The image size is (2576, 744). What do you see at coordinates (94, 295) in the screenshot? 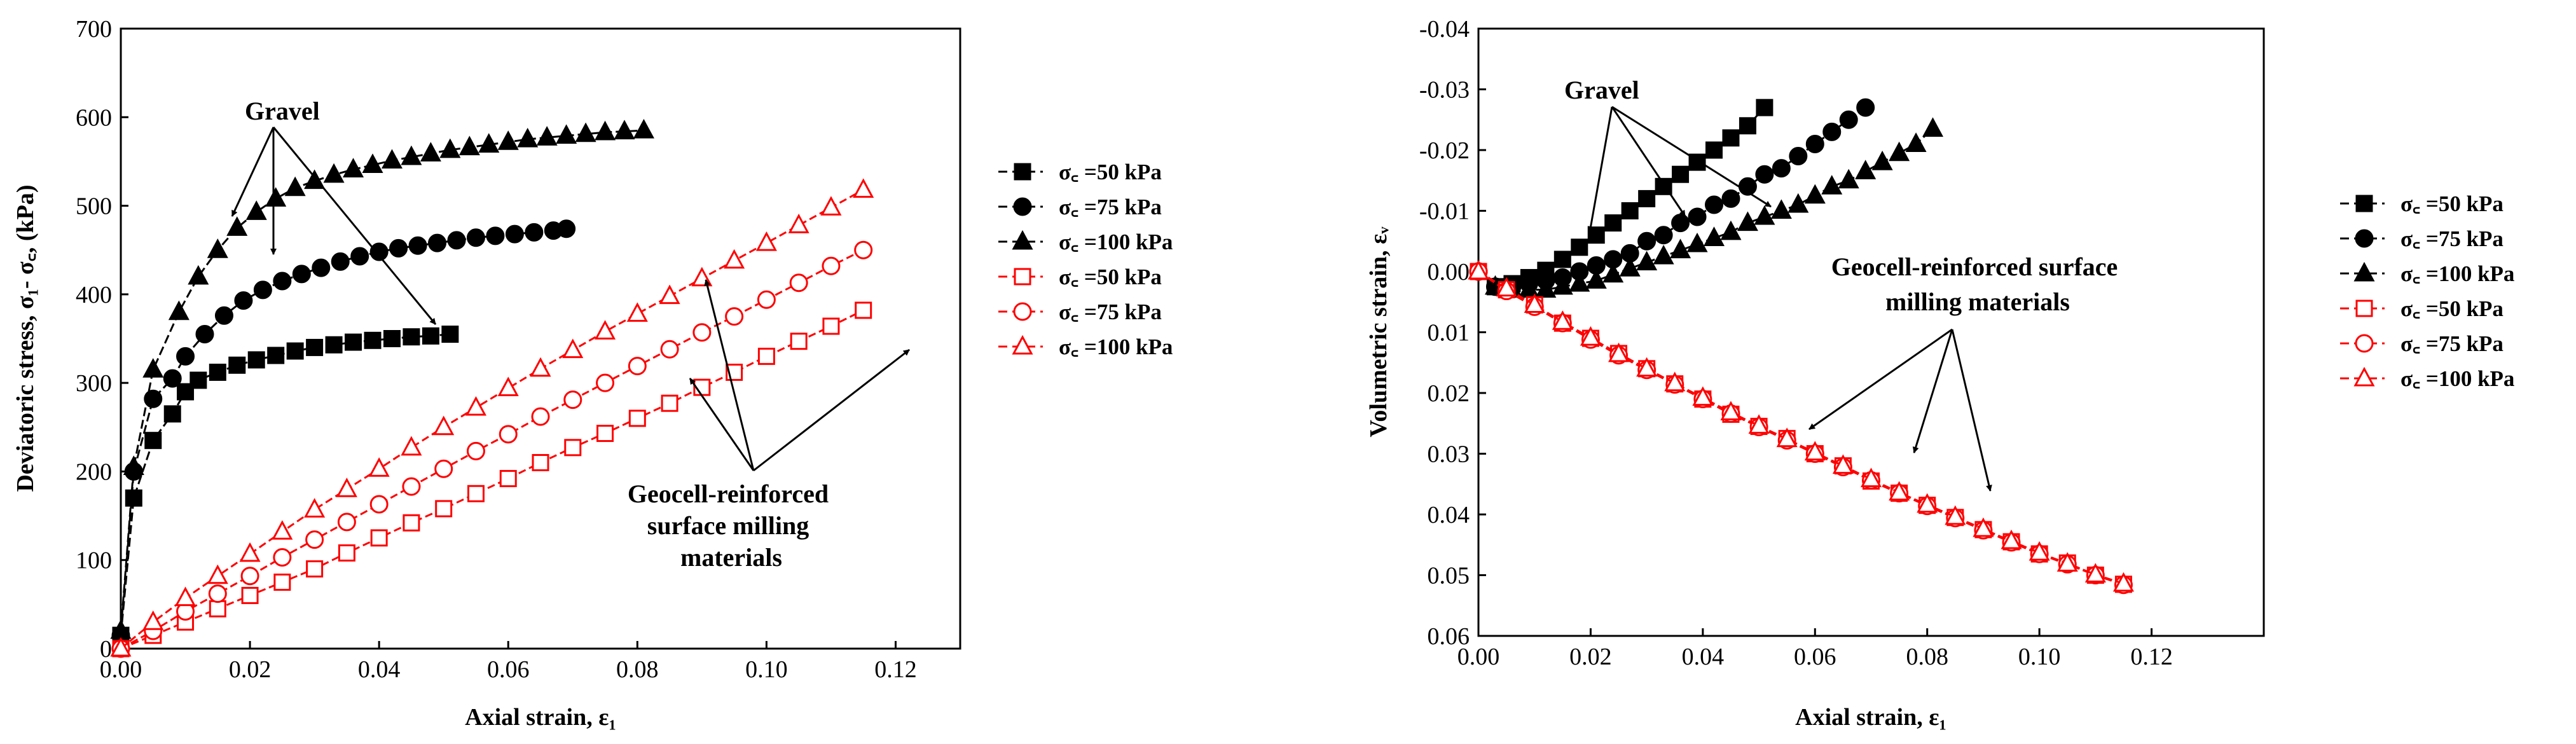
I see `y-tick-label: 400` at bounding box center [94, 295].